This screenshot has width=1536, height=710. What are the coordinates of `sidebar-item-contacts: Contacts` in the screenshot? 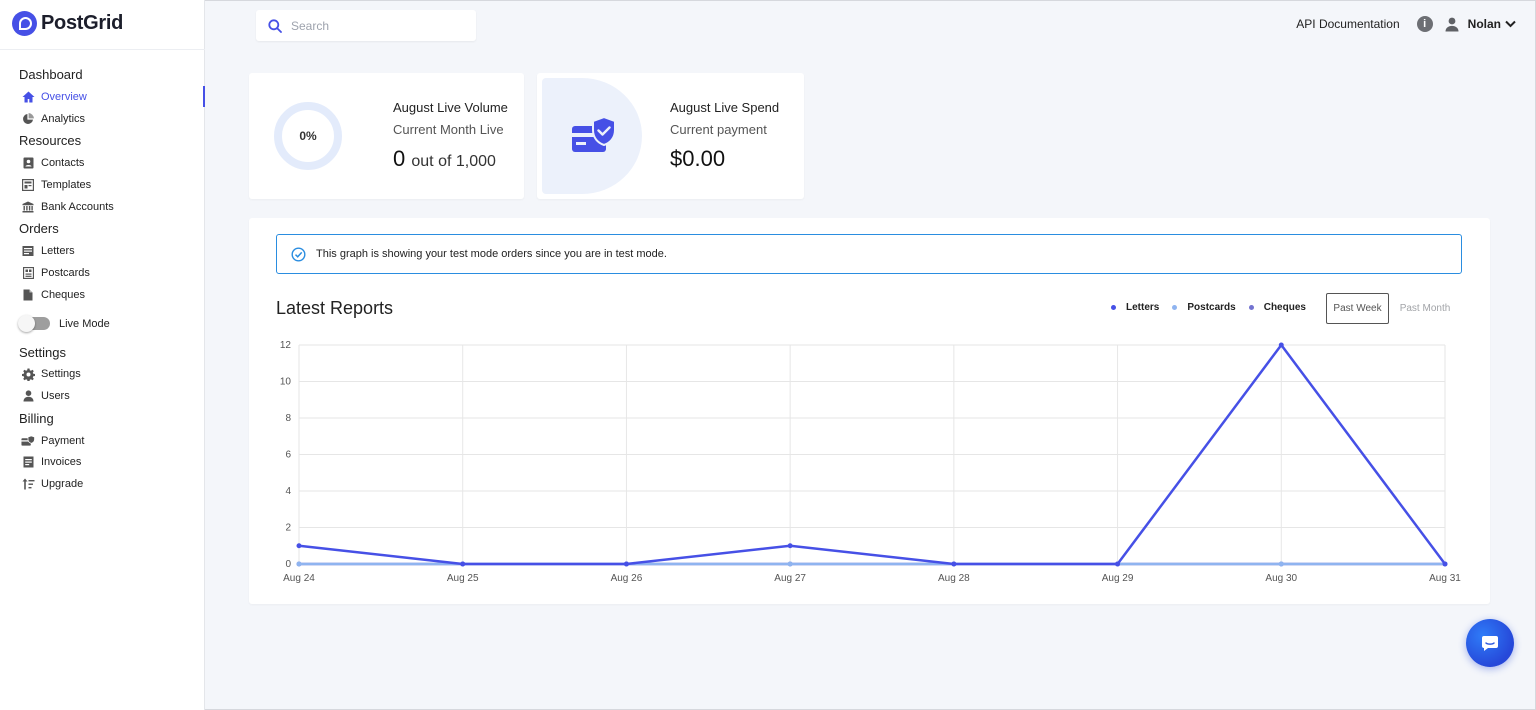 It's located at (102, 163).